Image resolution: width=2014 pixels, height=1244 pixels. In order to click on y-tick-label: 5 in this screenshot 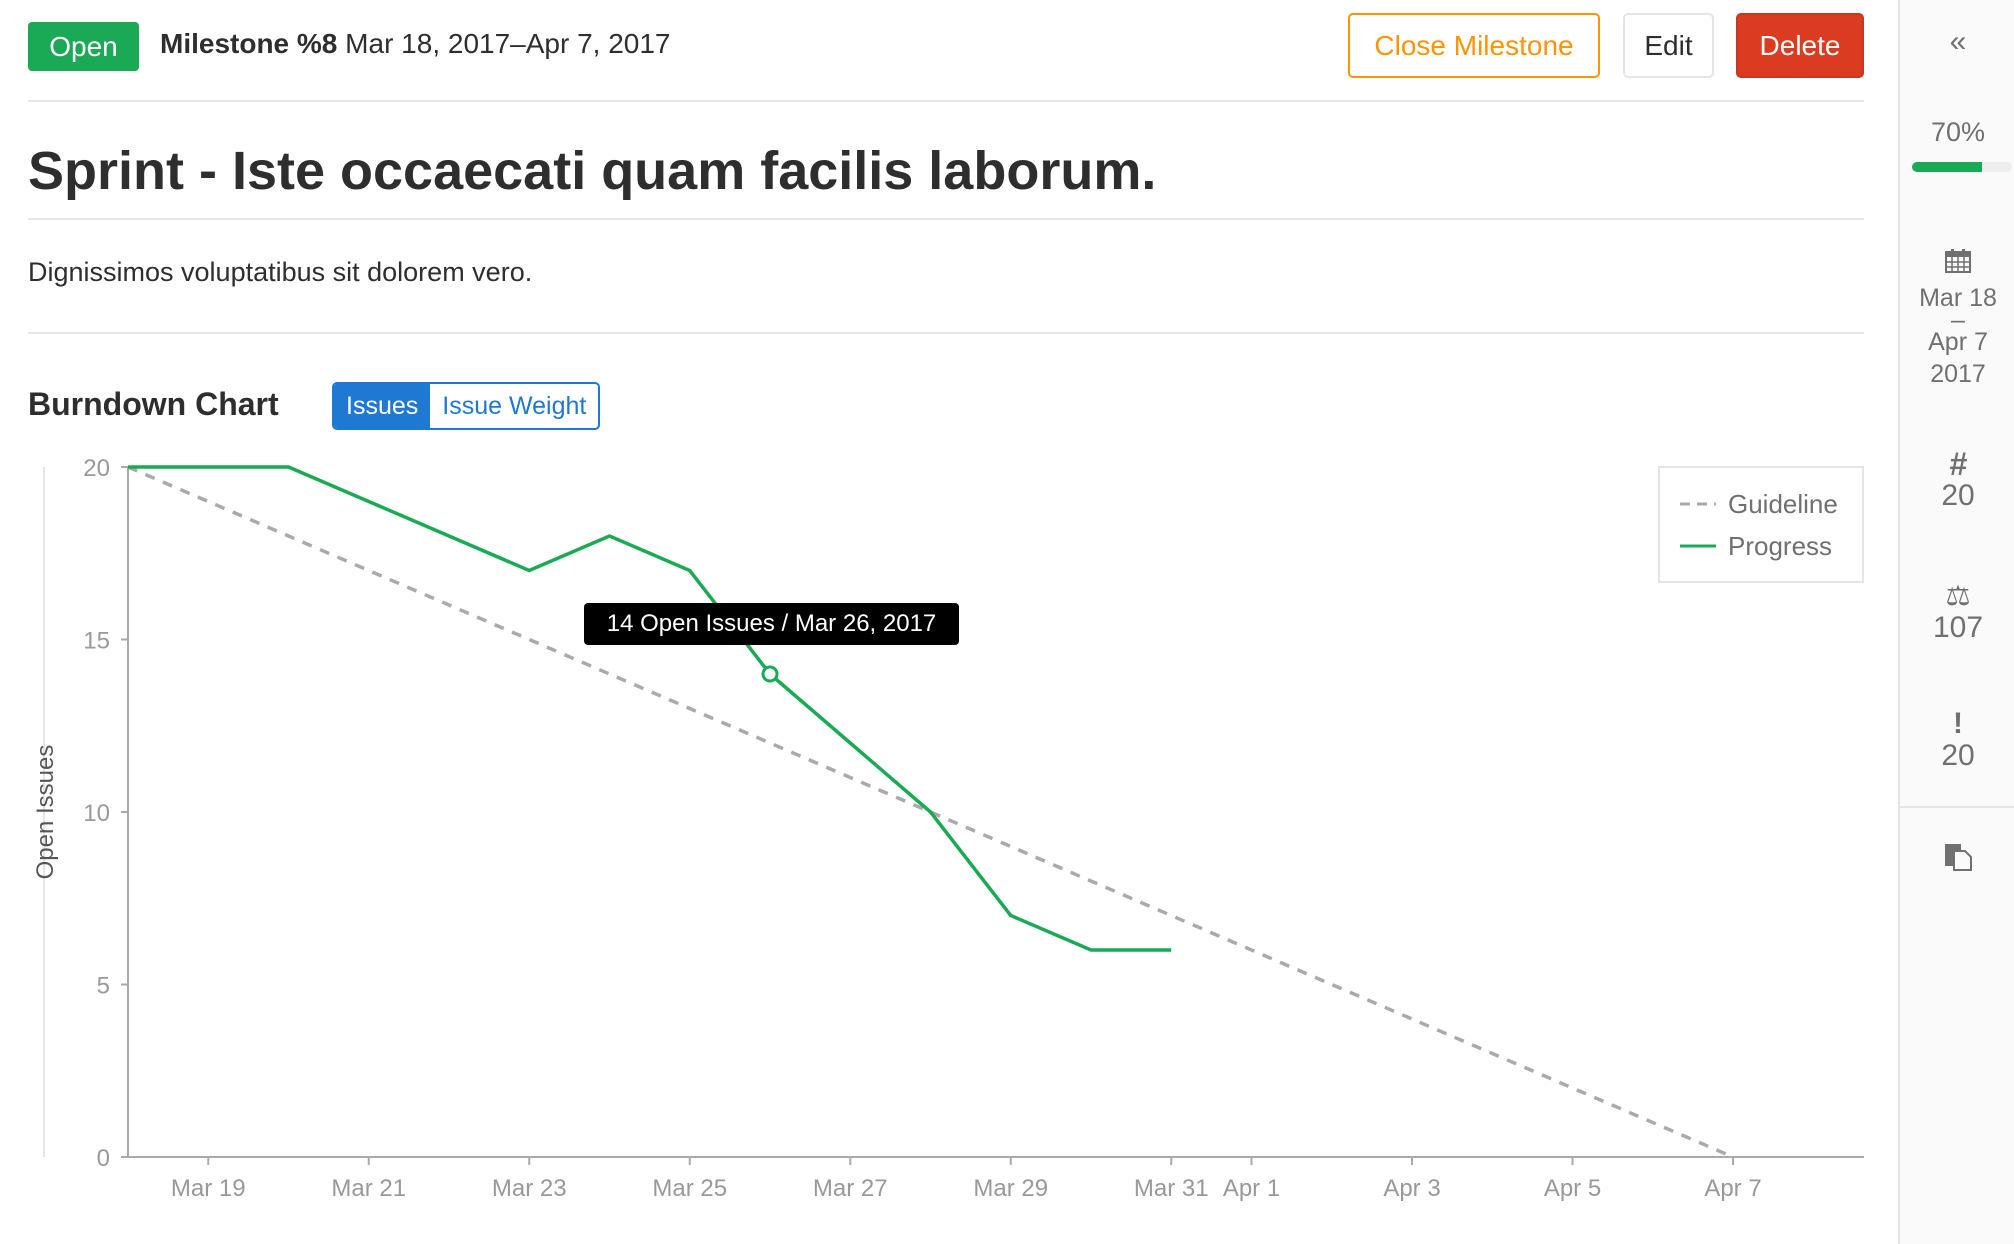, I will do `click(103, 986)`.